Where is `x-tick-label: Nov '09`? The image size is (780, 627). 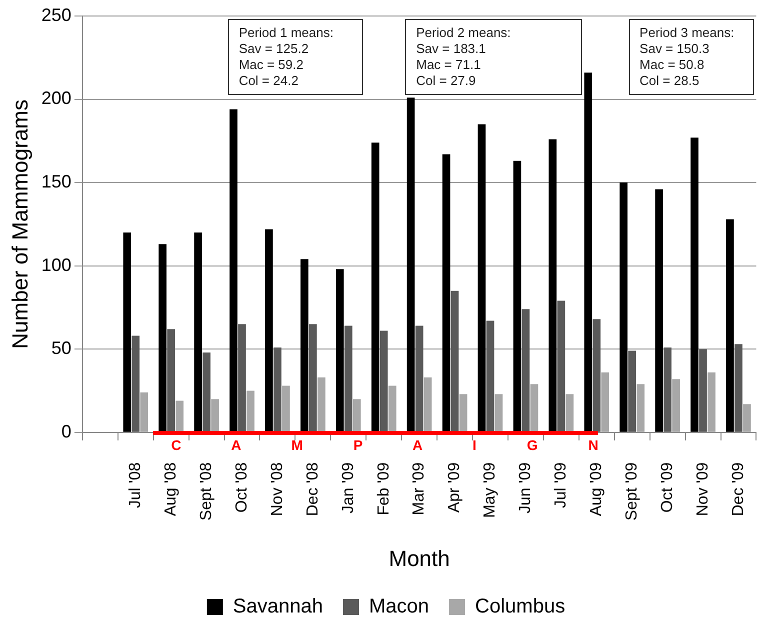 x-tick-label: Nov '09 is located at coordinates (703, 489).